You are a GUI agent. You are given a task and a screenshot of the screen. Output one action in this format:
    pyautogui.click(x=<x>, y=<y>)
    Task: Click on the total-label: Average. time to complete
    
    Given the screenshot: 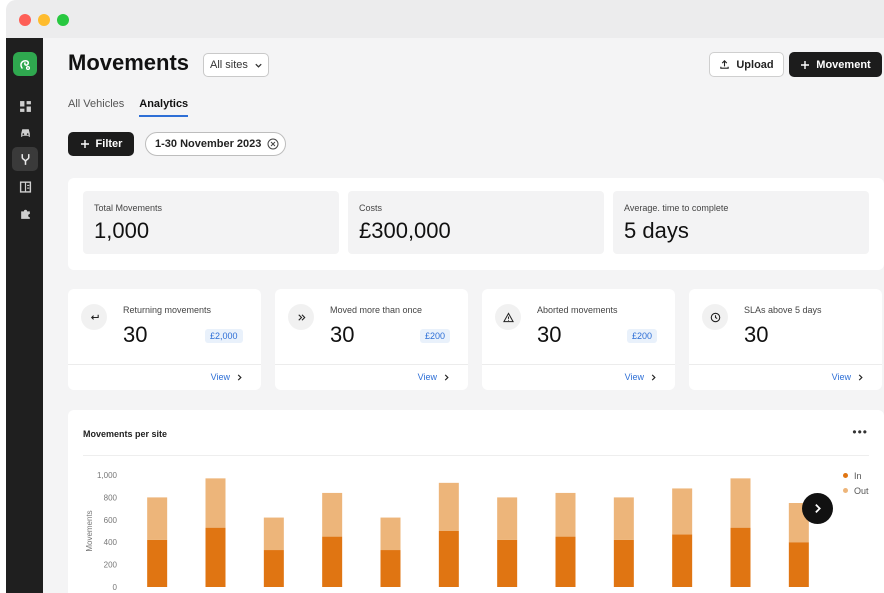 What is the action you would take?
    pyautogui.click(x=676, y=208)
    